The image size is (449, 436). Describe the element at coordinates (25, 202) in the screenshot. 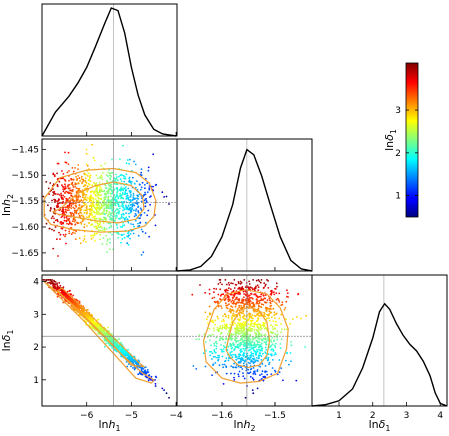

I see `y-tick-label: −1.55` at that location.